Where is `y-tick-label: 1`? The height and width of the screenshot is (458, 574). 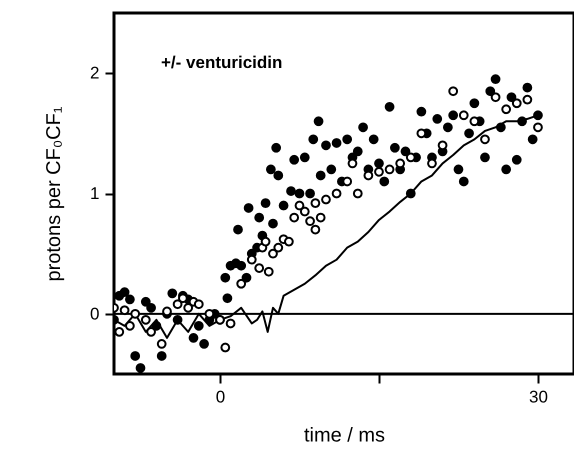
y-tick-label: 1 is located at coordinates (95, 193).